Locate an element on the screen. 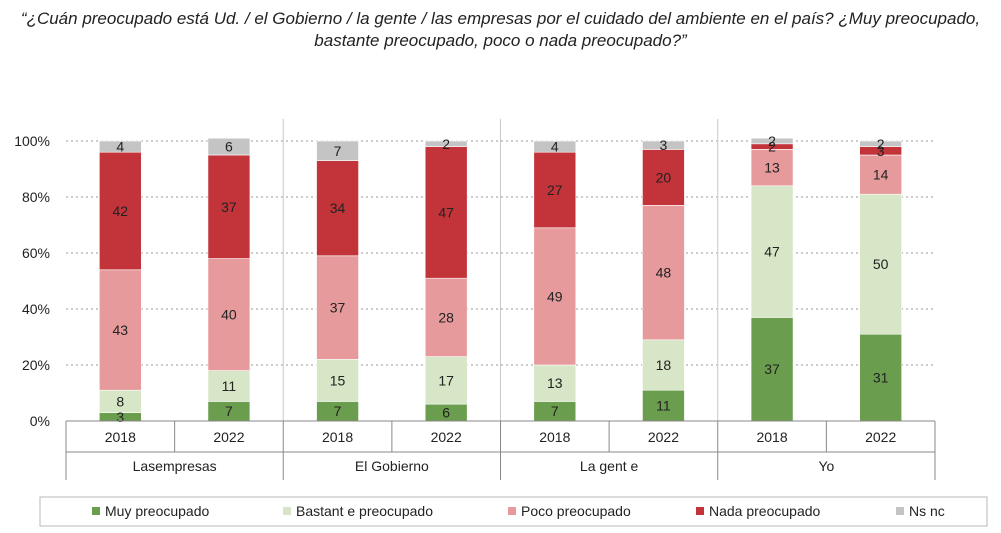 The image size is (1001, 533). data-label: 34 is located at coordinates (338, 208).